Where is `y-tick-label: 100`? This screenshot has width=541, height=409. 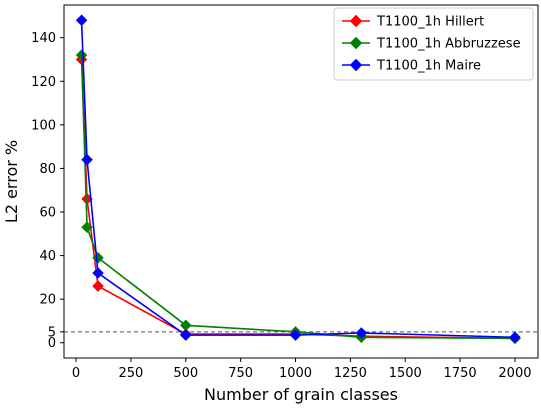
y-tick-label: 100 is located at coordinates (43, 125).